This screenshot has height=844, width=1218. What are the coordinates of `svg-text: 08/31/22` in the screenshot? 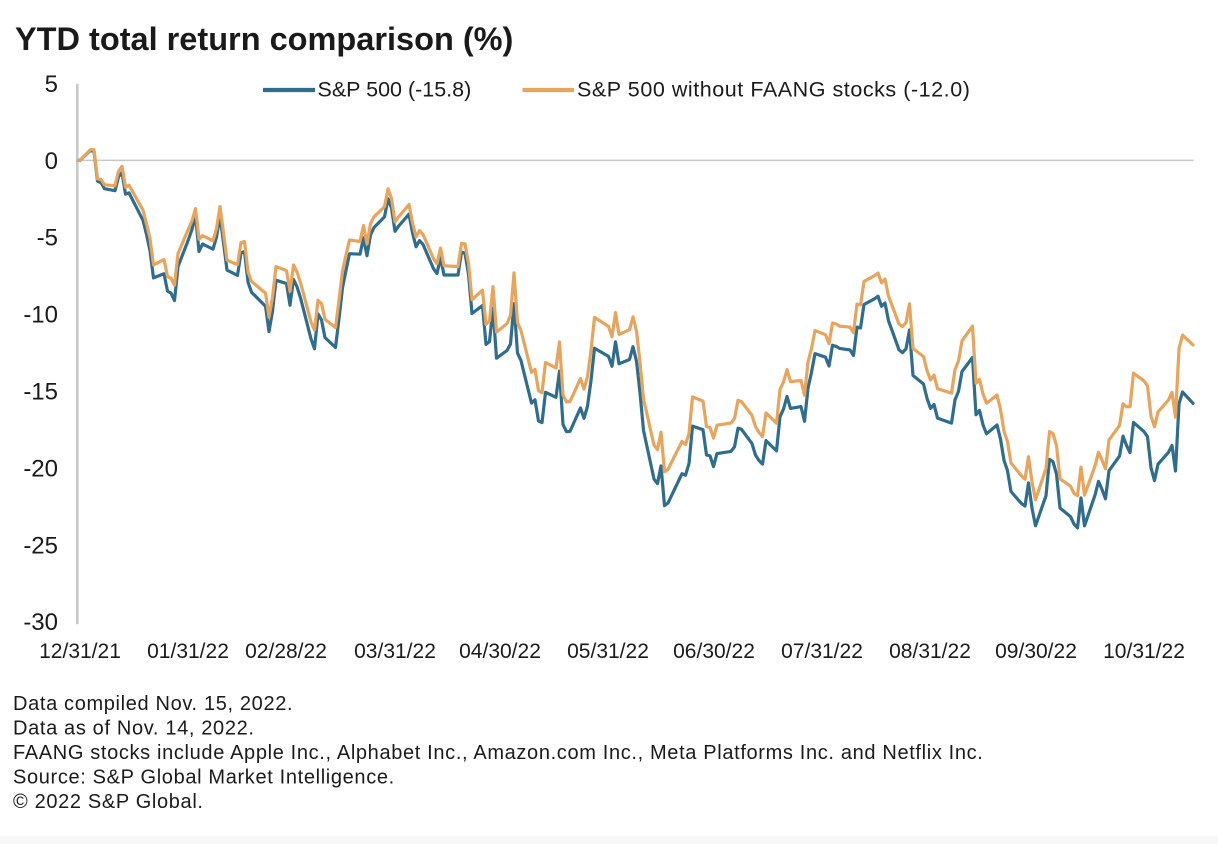 It's located at (930, 651).